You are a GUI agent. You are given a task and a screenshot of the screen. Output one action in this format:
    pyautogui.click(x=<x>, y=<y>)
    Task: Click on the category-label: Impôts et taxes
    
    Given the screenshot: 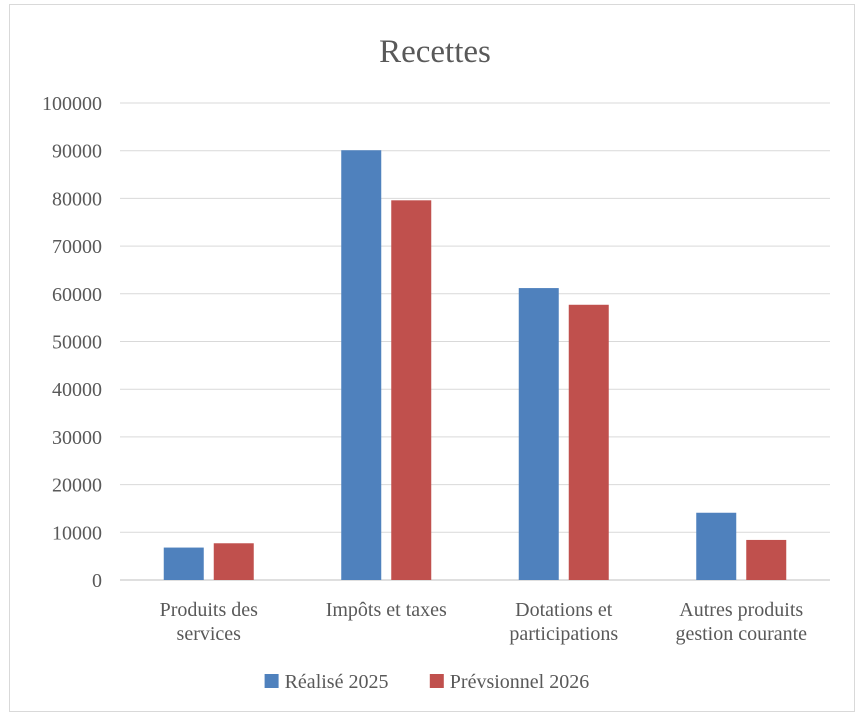 What is the action you would take?
    pyautogui.click(x=386, y=610)
    